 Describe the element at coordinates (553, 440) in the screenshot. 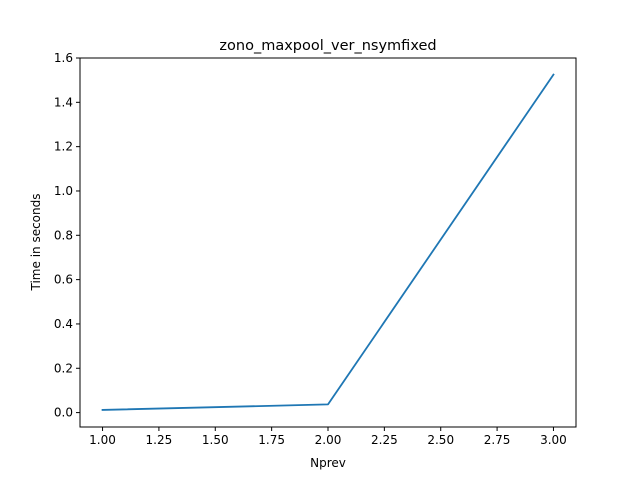

I see `x-tick-label: 3.00` at that location.